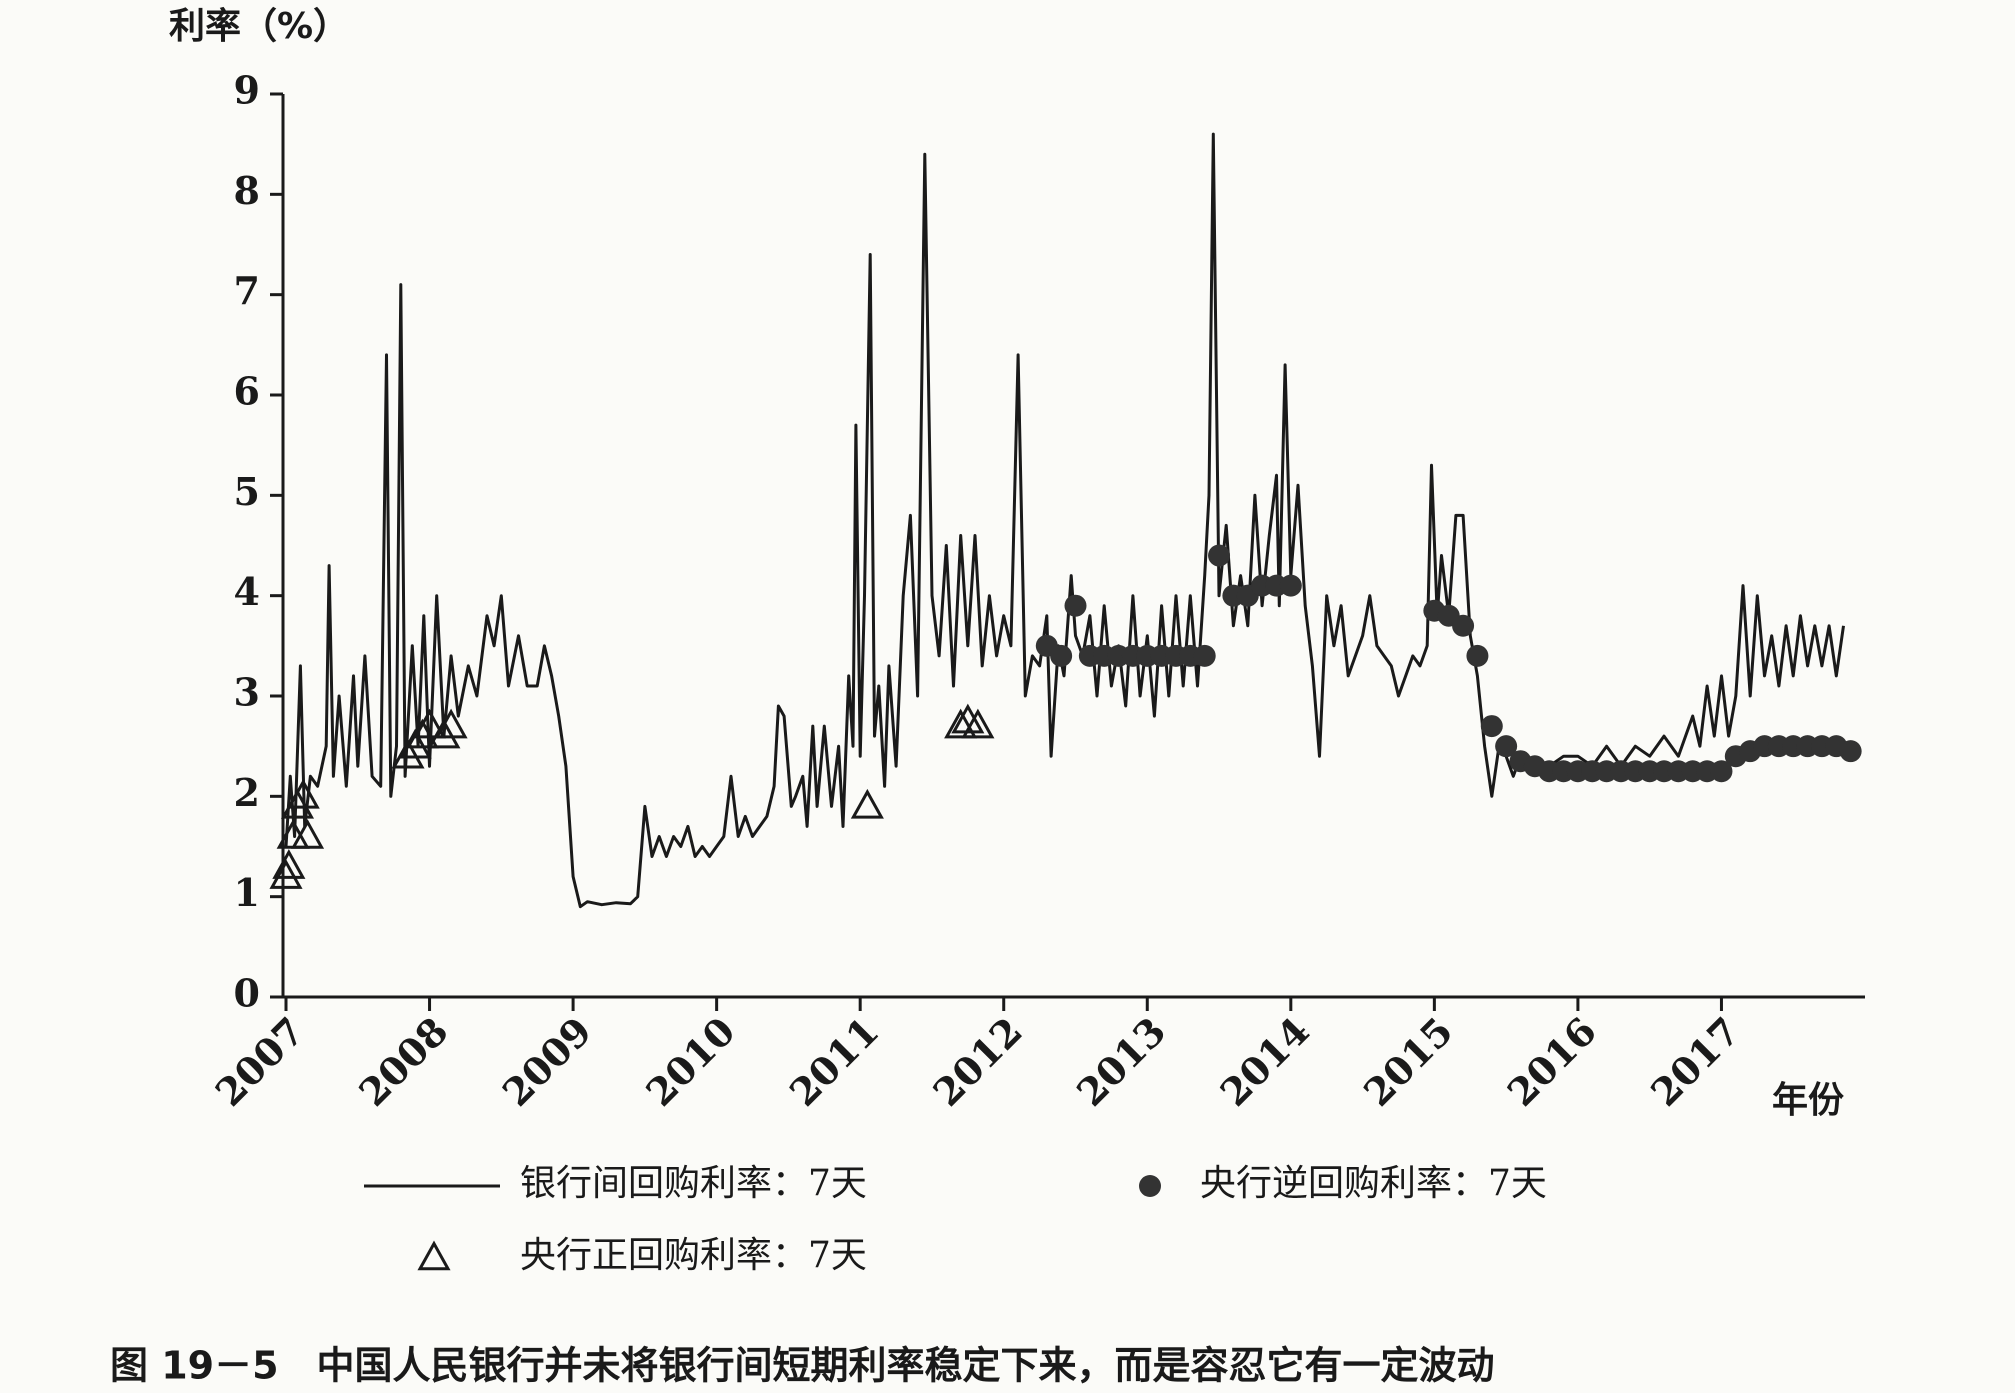  Describe the element at coordinates (1264, 1061) in the screenshot. I see `x-tick-label: 2014` at that location.